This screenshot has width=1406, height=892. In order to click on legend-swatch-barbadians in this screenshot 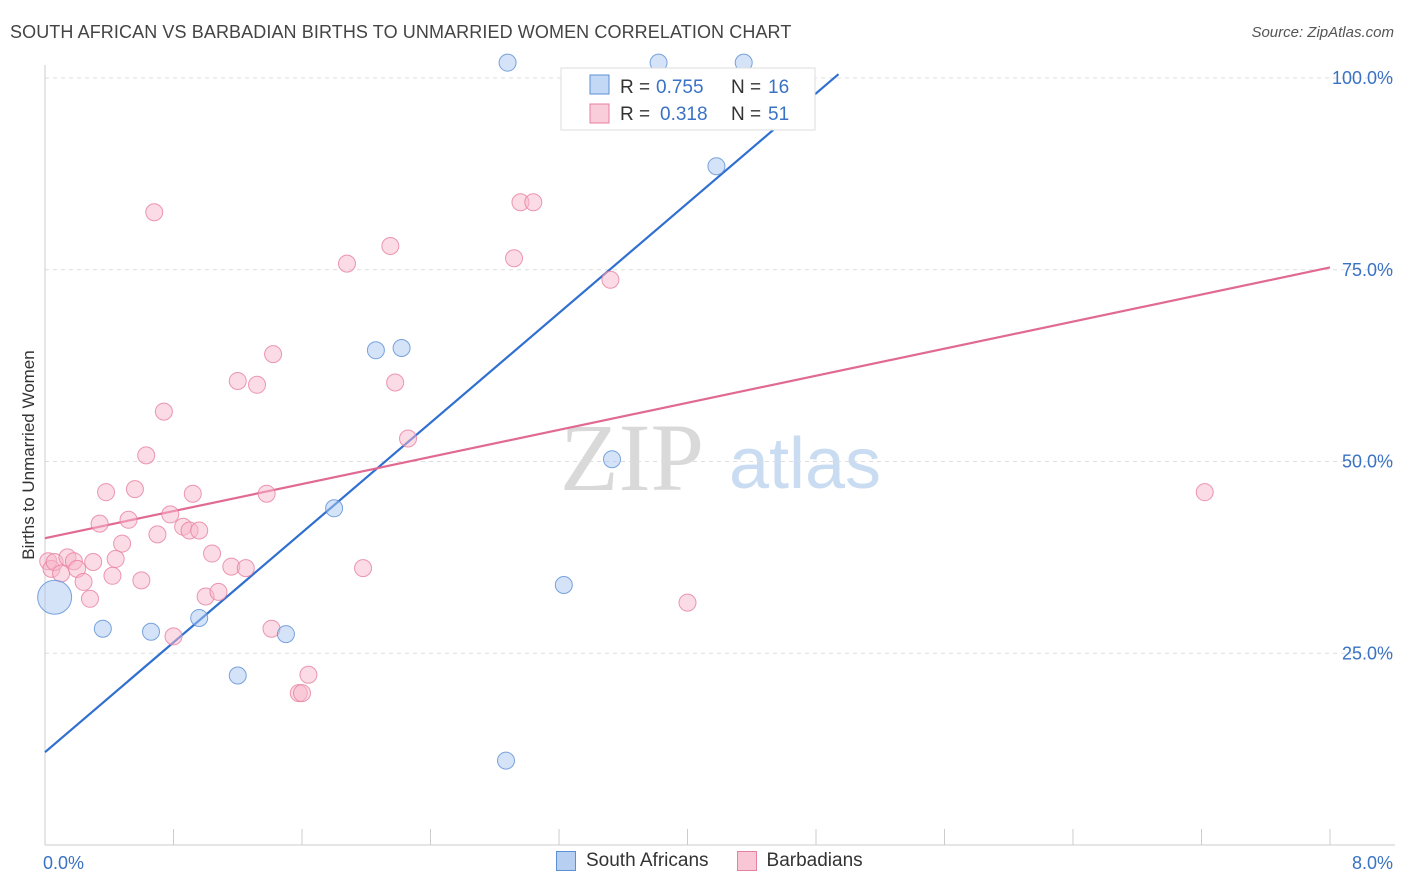, I will do `click(746, 861)`.